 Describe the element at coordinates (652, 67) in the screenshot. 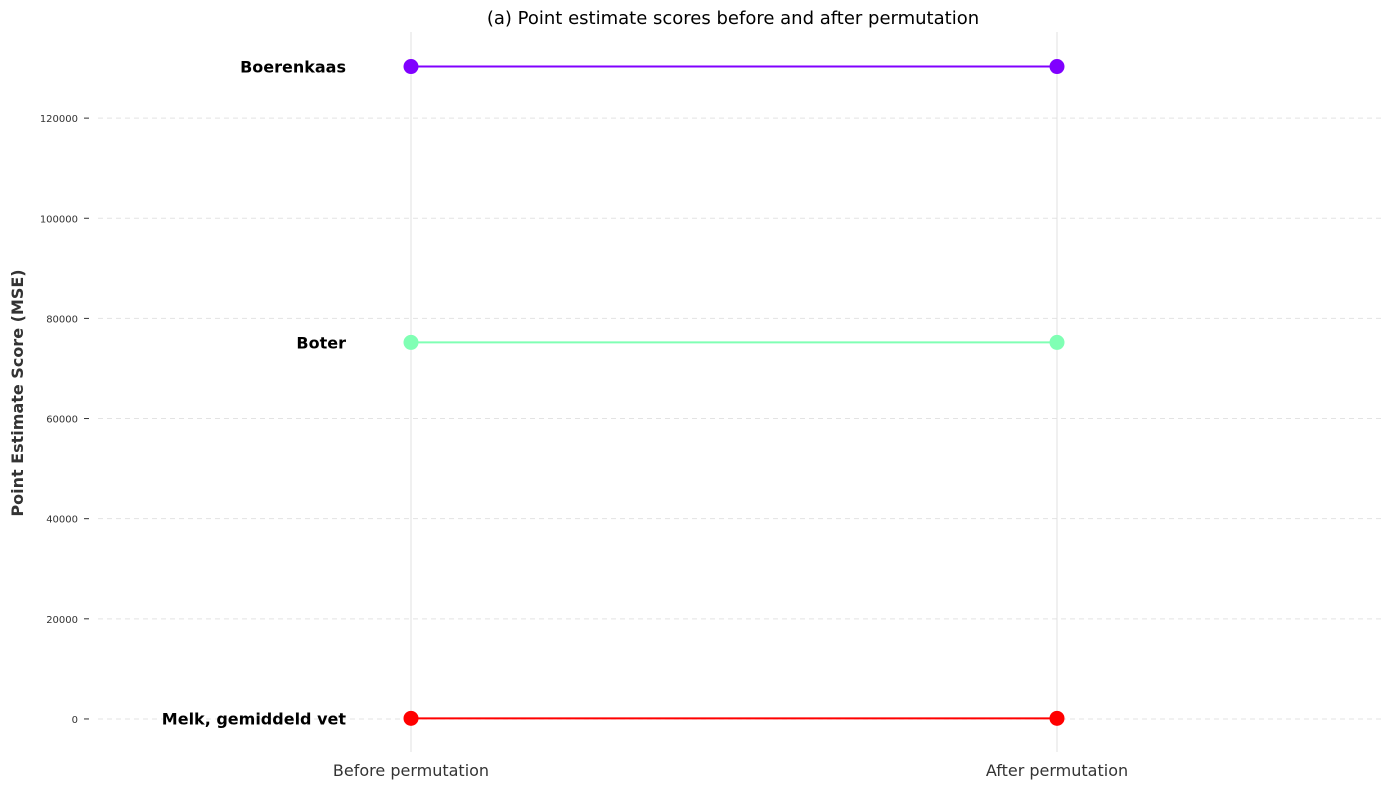

I see `series-group: Boerenkaas` at that location.